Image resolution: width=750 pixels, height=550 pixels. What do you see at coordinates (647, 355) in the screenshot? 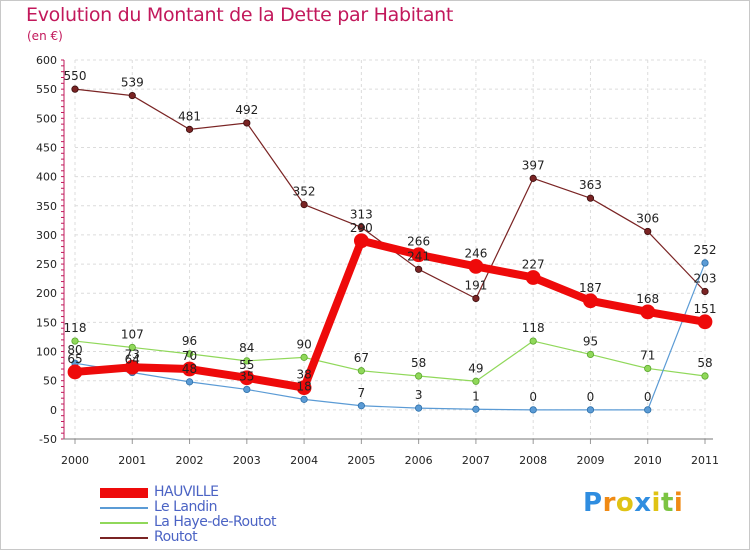
I see `data-label-la-haye-de-routot: 71` at bounding box center [647, 355].